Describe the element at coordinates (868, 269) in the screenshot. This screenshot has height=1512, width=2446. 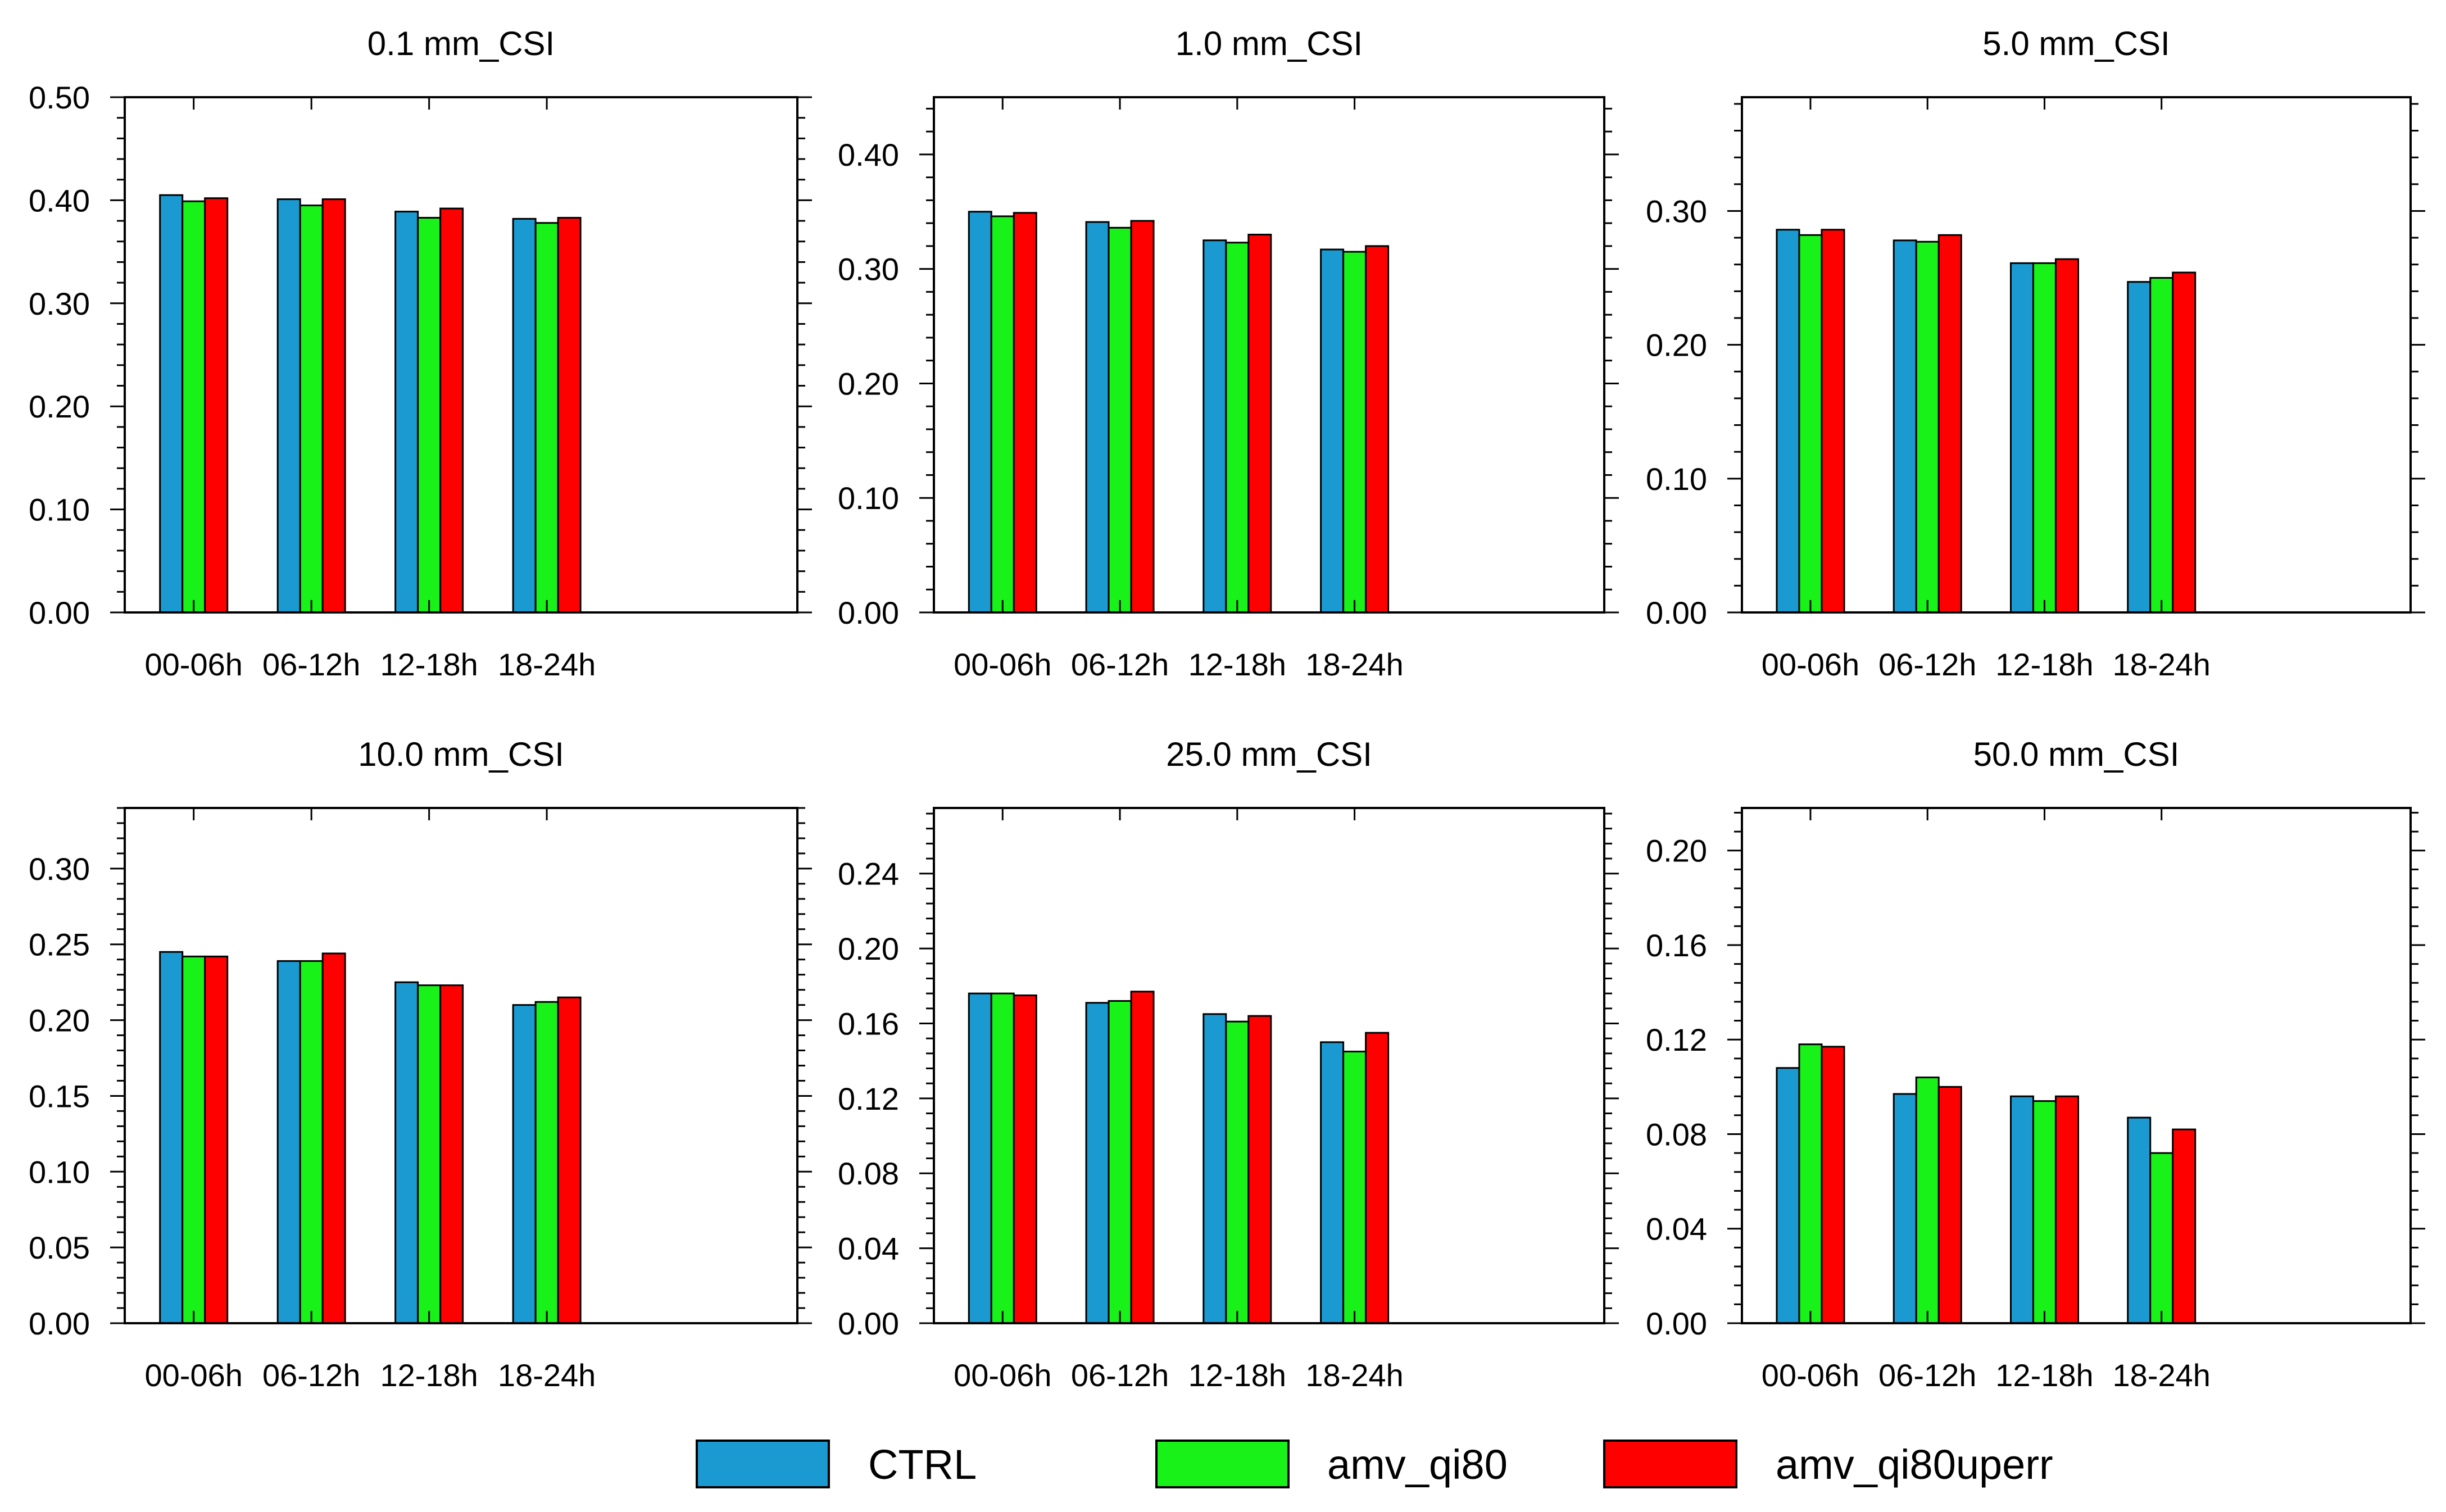
I see `y-tick-label: 0.30` at that location.